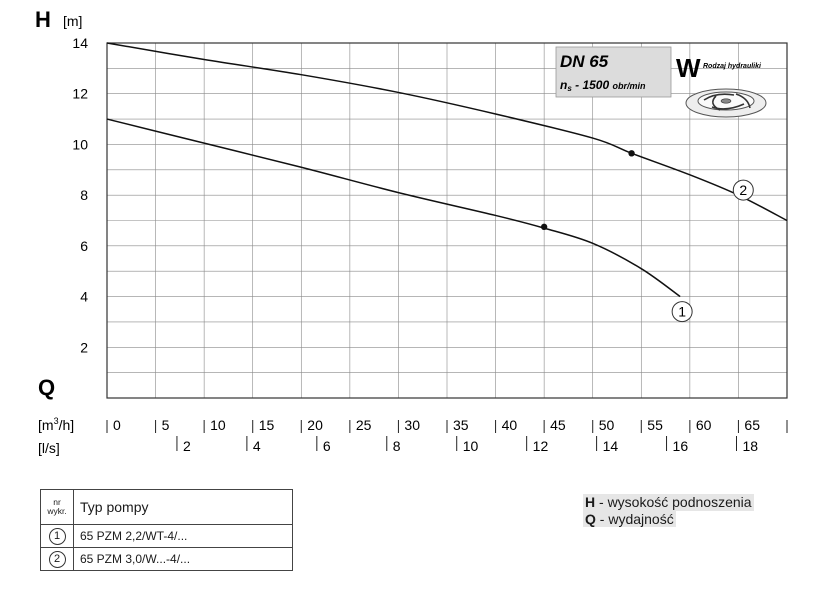  Describe the element at coordinates (611, 446) in the screenshot. I see `x-secondary-tick-label: 14` at that location.